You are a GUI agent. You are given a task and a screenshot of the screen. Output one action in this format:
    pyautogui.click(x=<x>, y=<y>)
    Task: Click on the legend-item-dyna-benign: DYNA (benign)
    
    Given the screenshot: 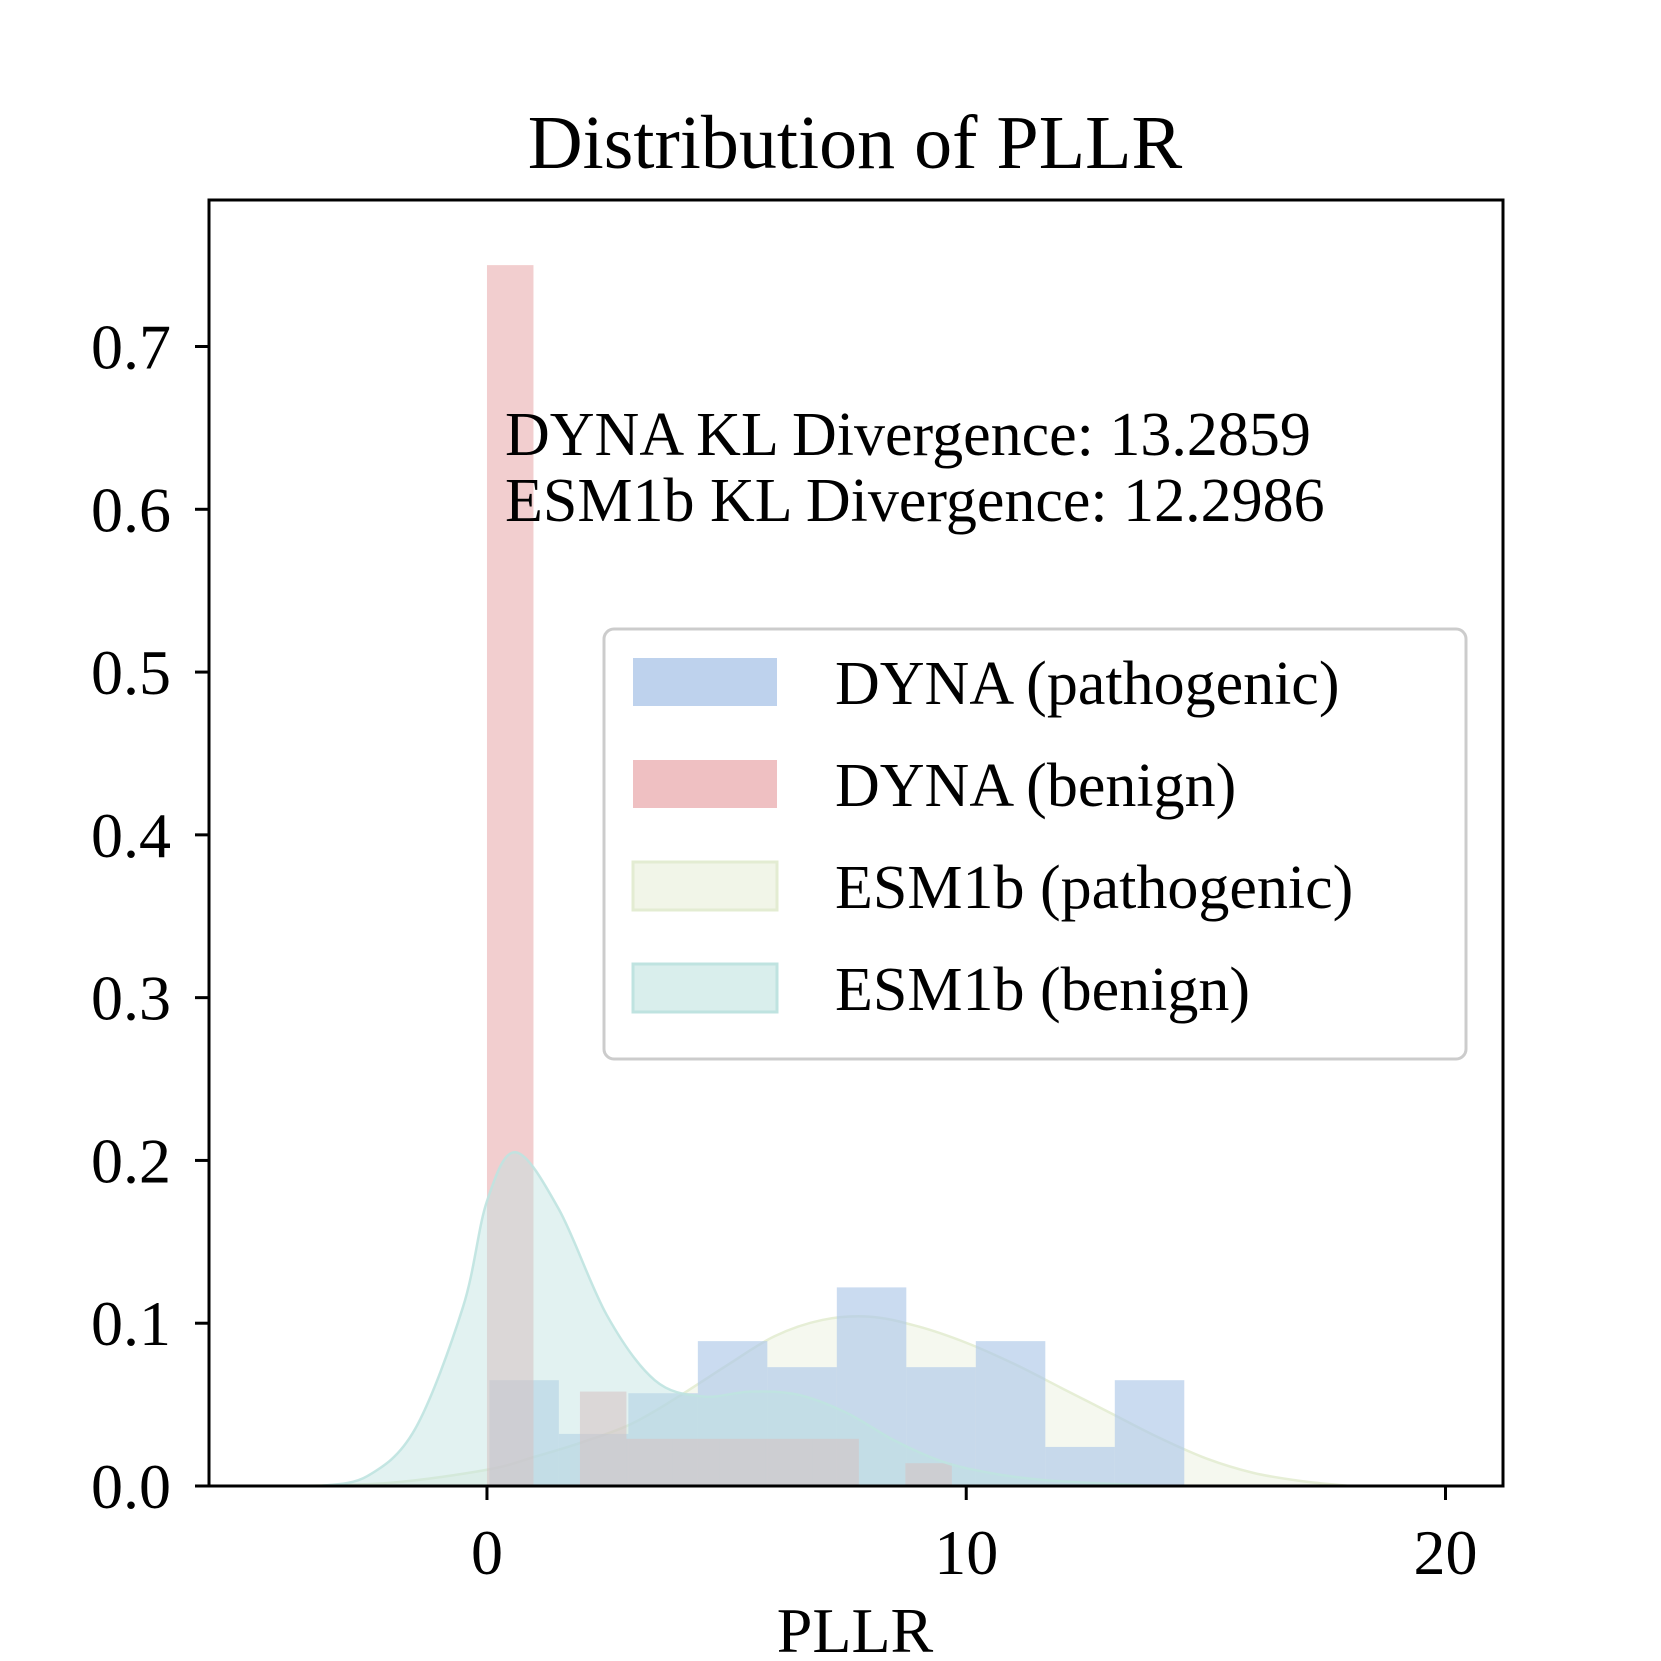 What is the action you would take?
    pyautogui.click(x=934, y=786)
    